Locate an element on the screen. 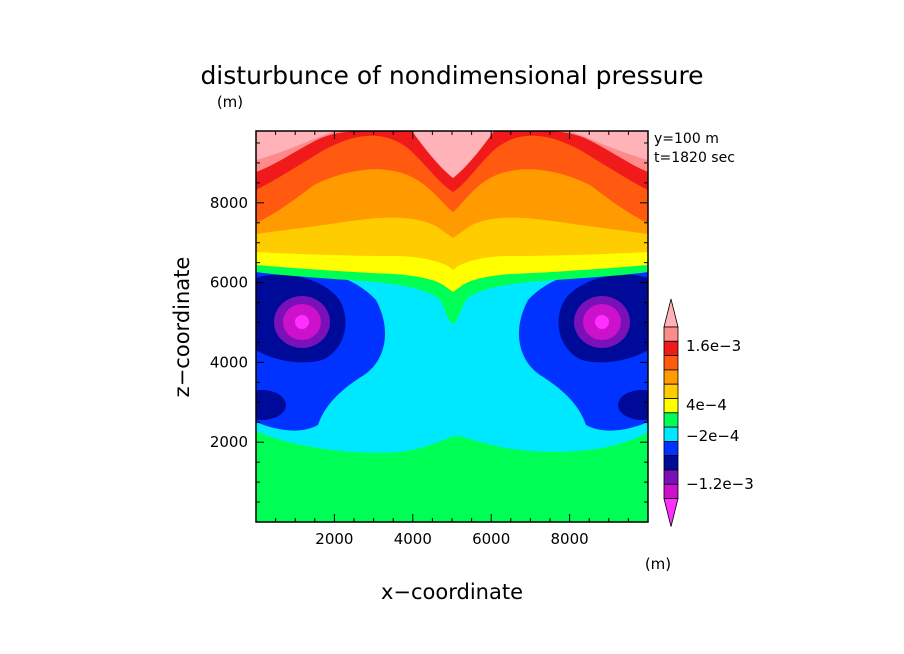  colorbar-level-label: −1.2e−3 is located at coordinates (720, 484).